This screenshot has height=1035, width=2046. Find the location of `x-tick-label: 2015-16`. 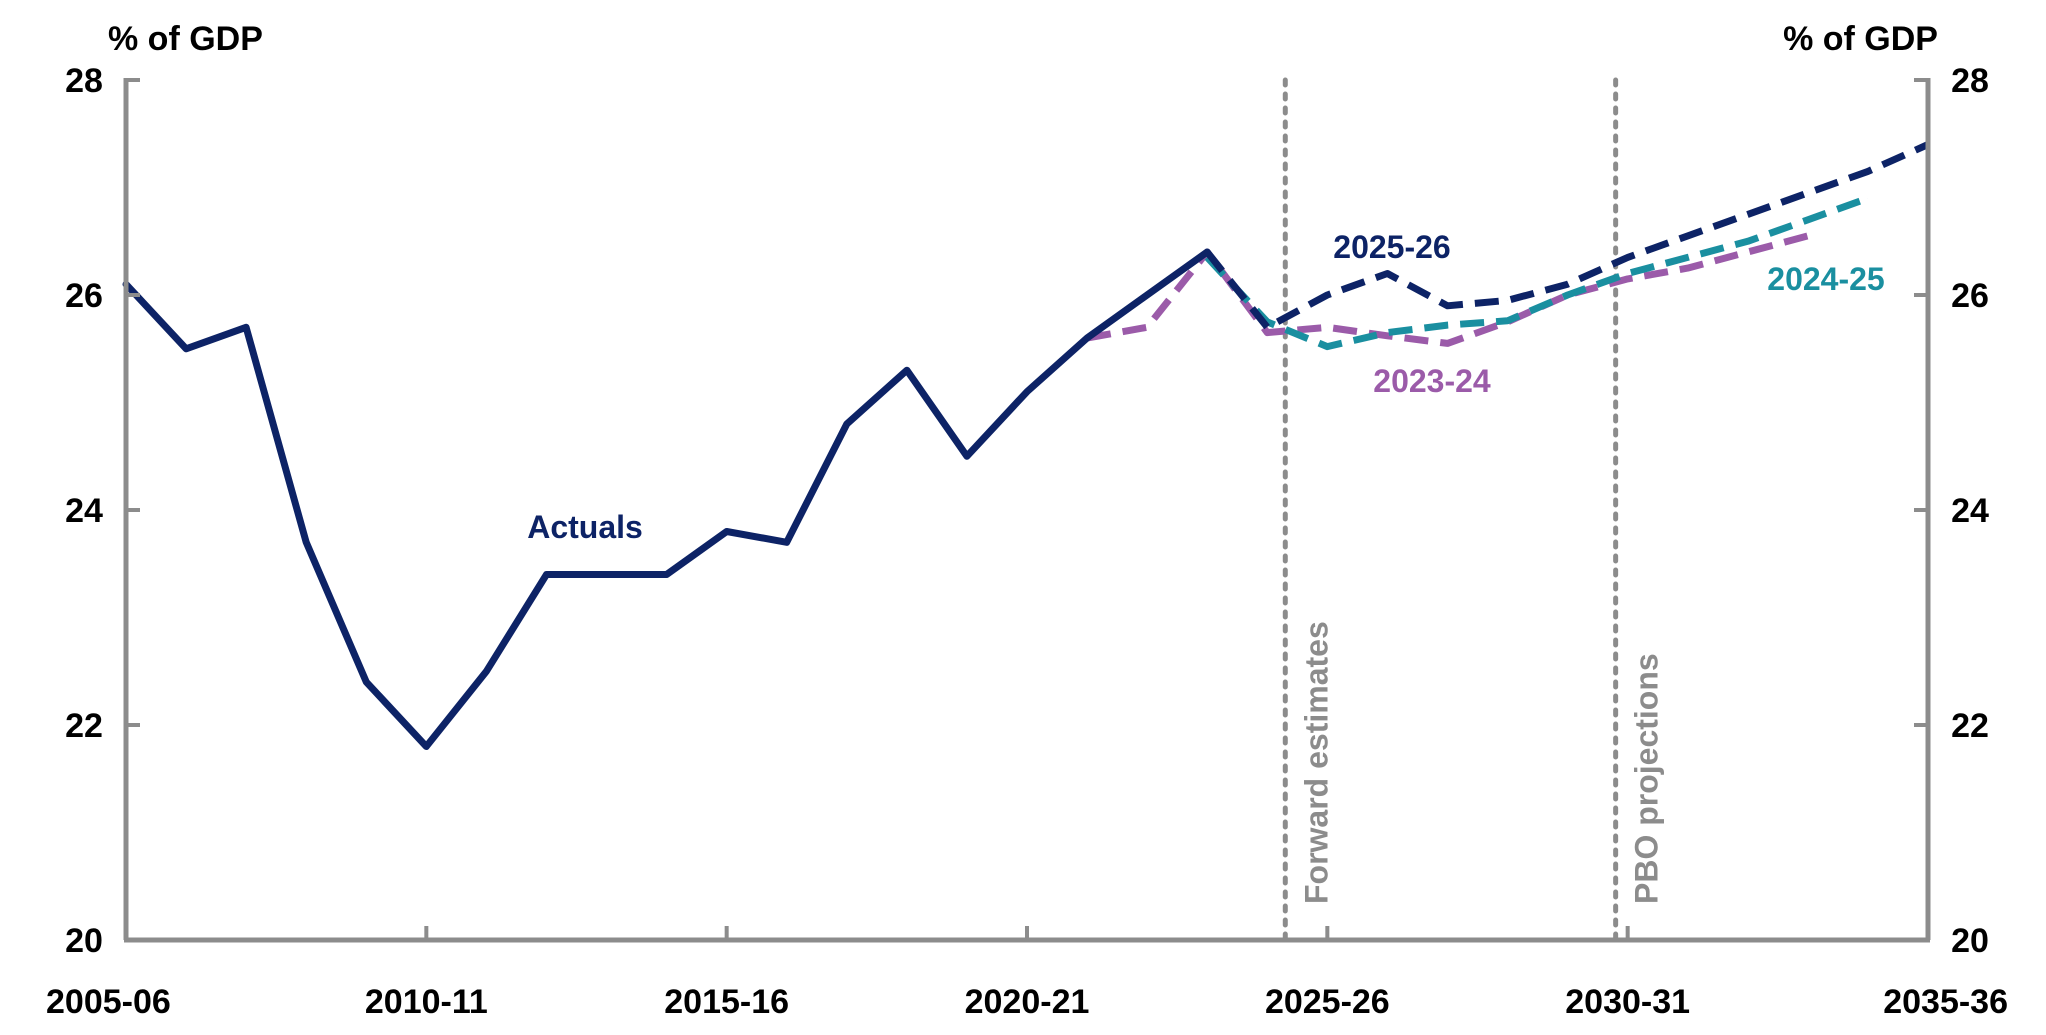

x-tick-label: 2015-16 is located at coordinates (726, 1002).